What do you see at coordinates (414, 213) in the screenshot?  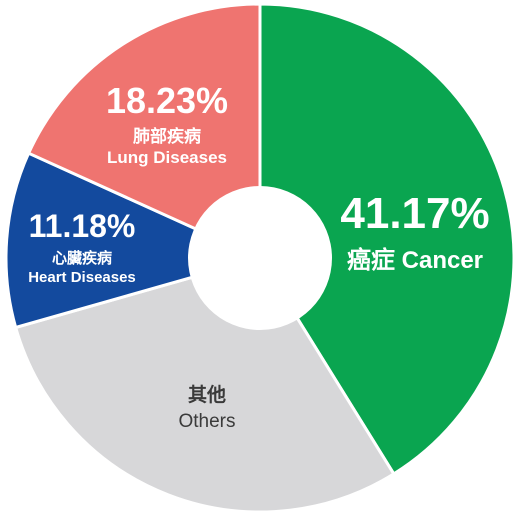 I see `slice-value-cancer: 41.17%` at bounding box center [414, 213].